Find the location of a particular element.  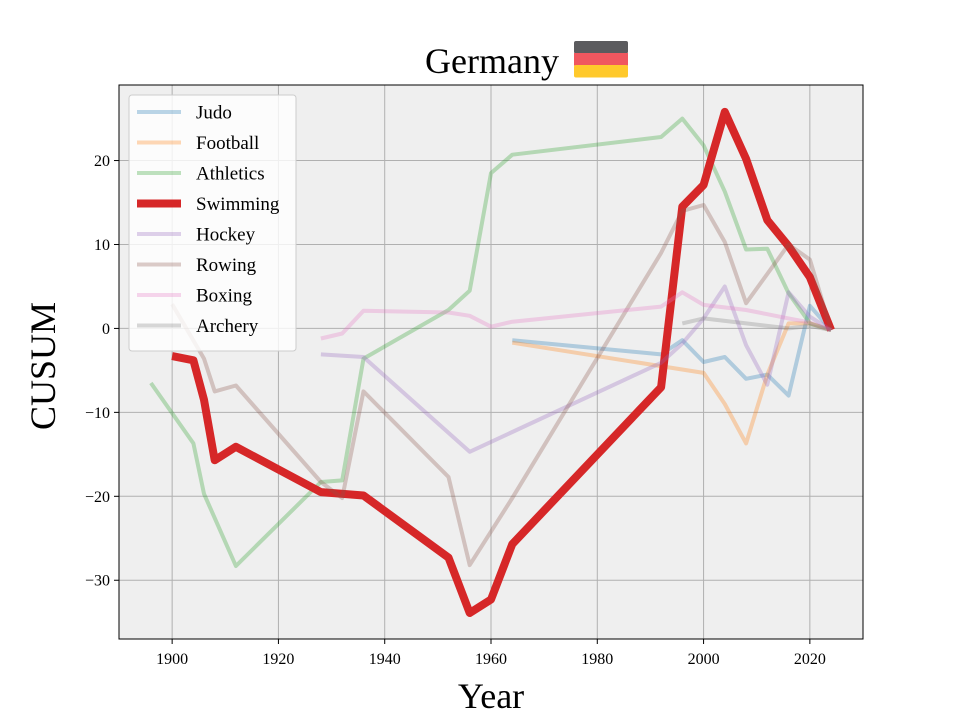

chart-title-group: Germany is located at coordinates (526, 61).